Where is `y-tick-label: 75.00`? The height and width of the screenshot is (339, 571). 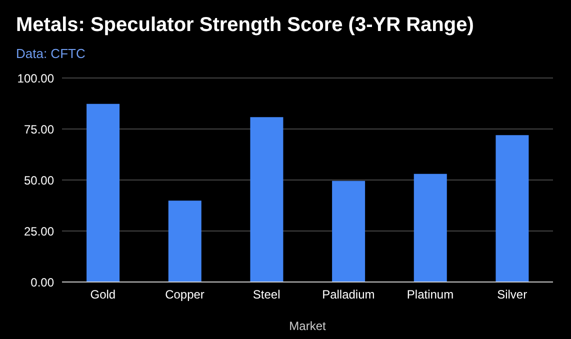 y-tick-label: 75.00 is located at coordinates (39, 129).